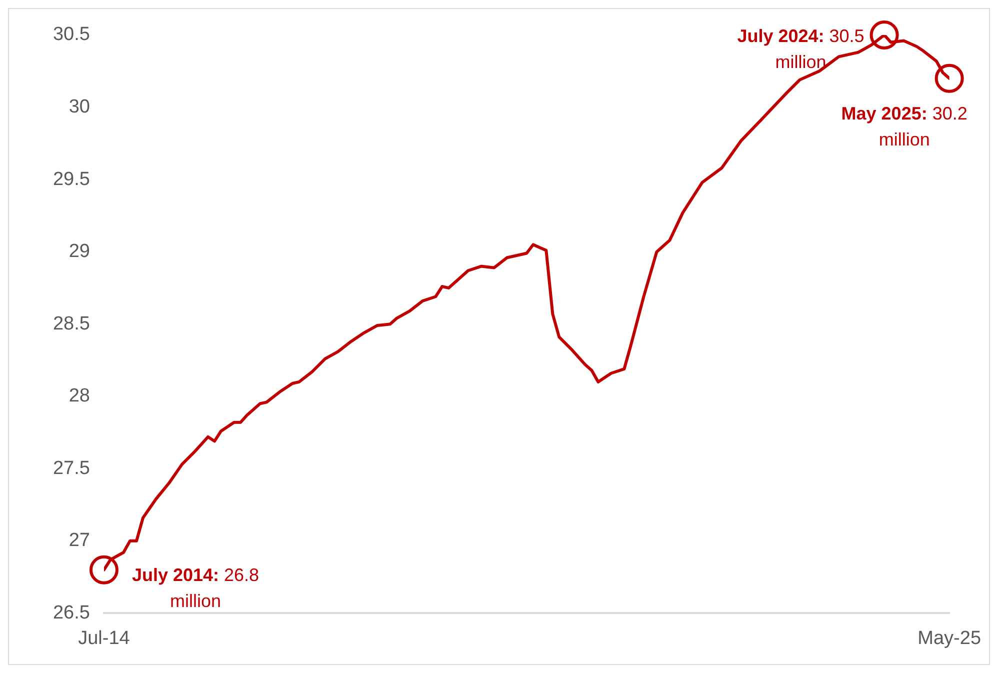 This screenshot has width=998, height=673. Describe the element at coordinates (79, 396) in the screenshot. I see `y-tick-label: 28` at that location.